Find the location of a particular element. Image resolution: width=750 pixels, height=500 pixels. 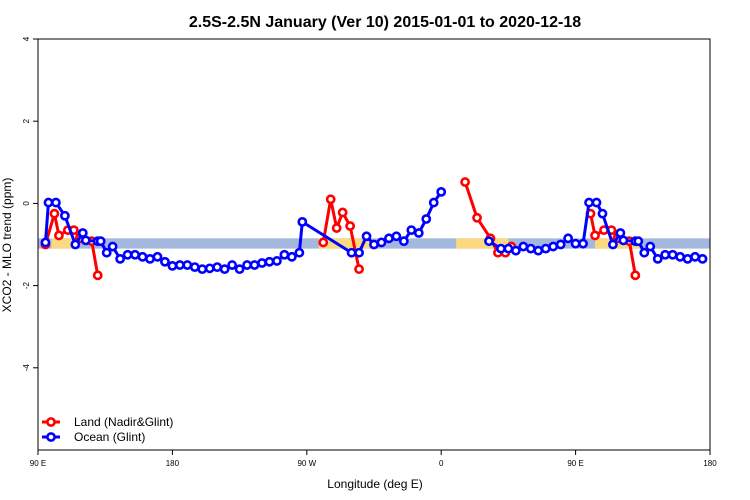

x-tick-label-5: 180 is located at coordinates (710, 463).